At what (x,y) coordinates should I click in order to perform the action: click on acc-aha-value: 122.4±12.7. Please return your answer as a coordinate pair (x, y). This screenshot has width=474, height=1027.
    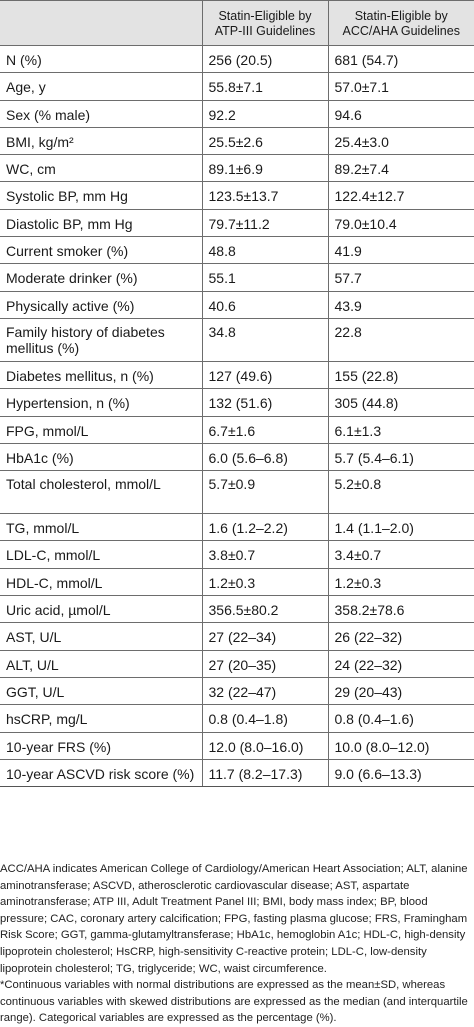
    Looking at the image, I should click on (401, 195).